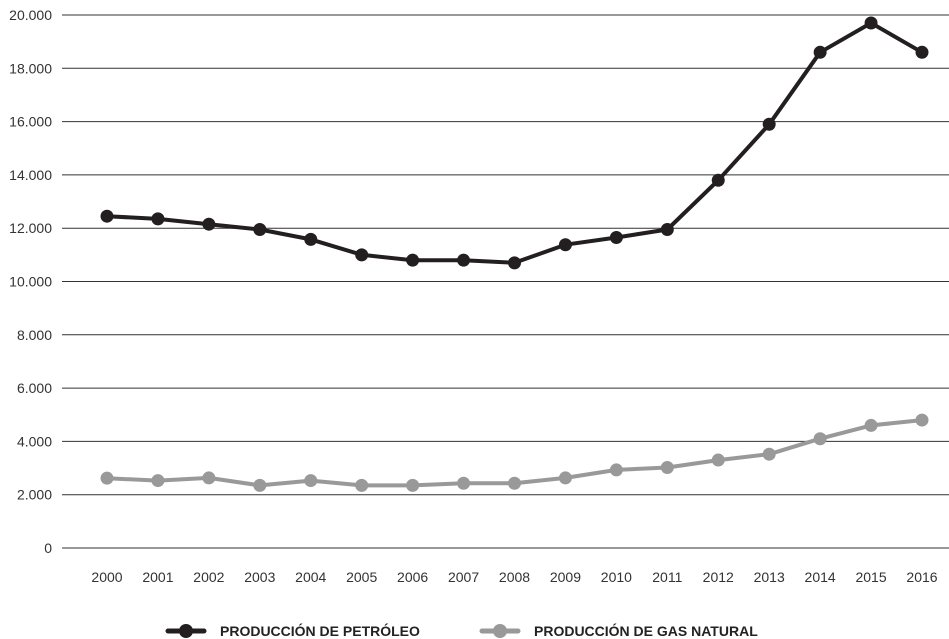 The height and width of the screenshot is (639, 949). I want to click on y-tick-label: 20.000, so click(30, 15).